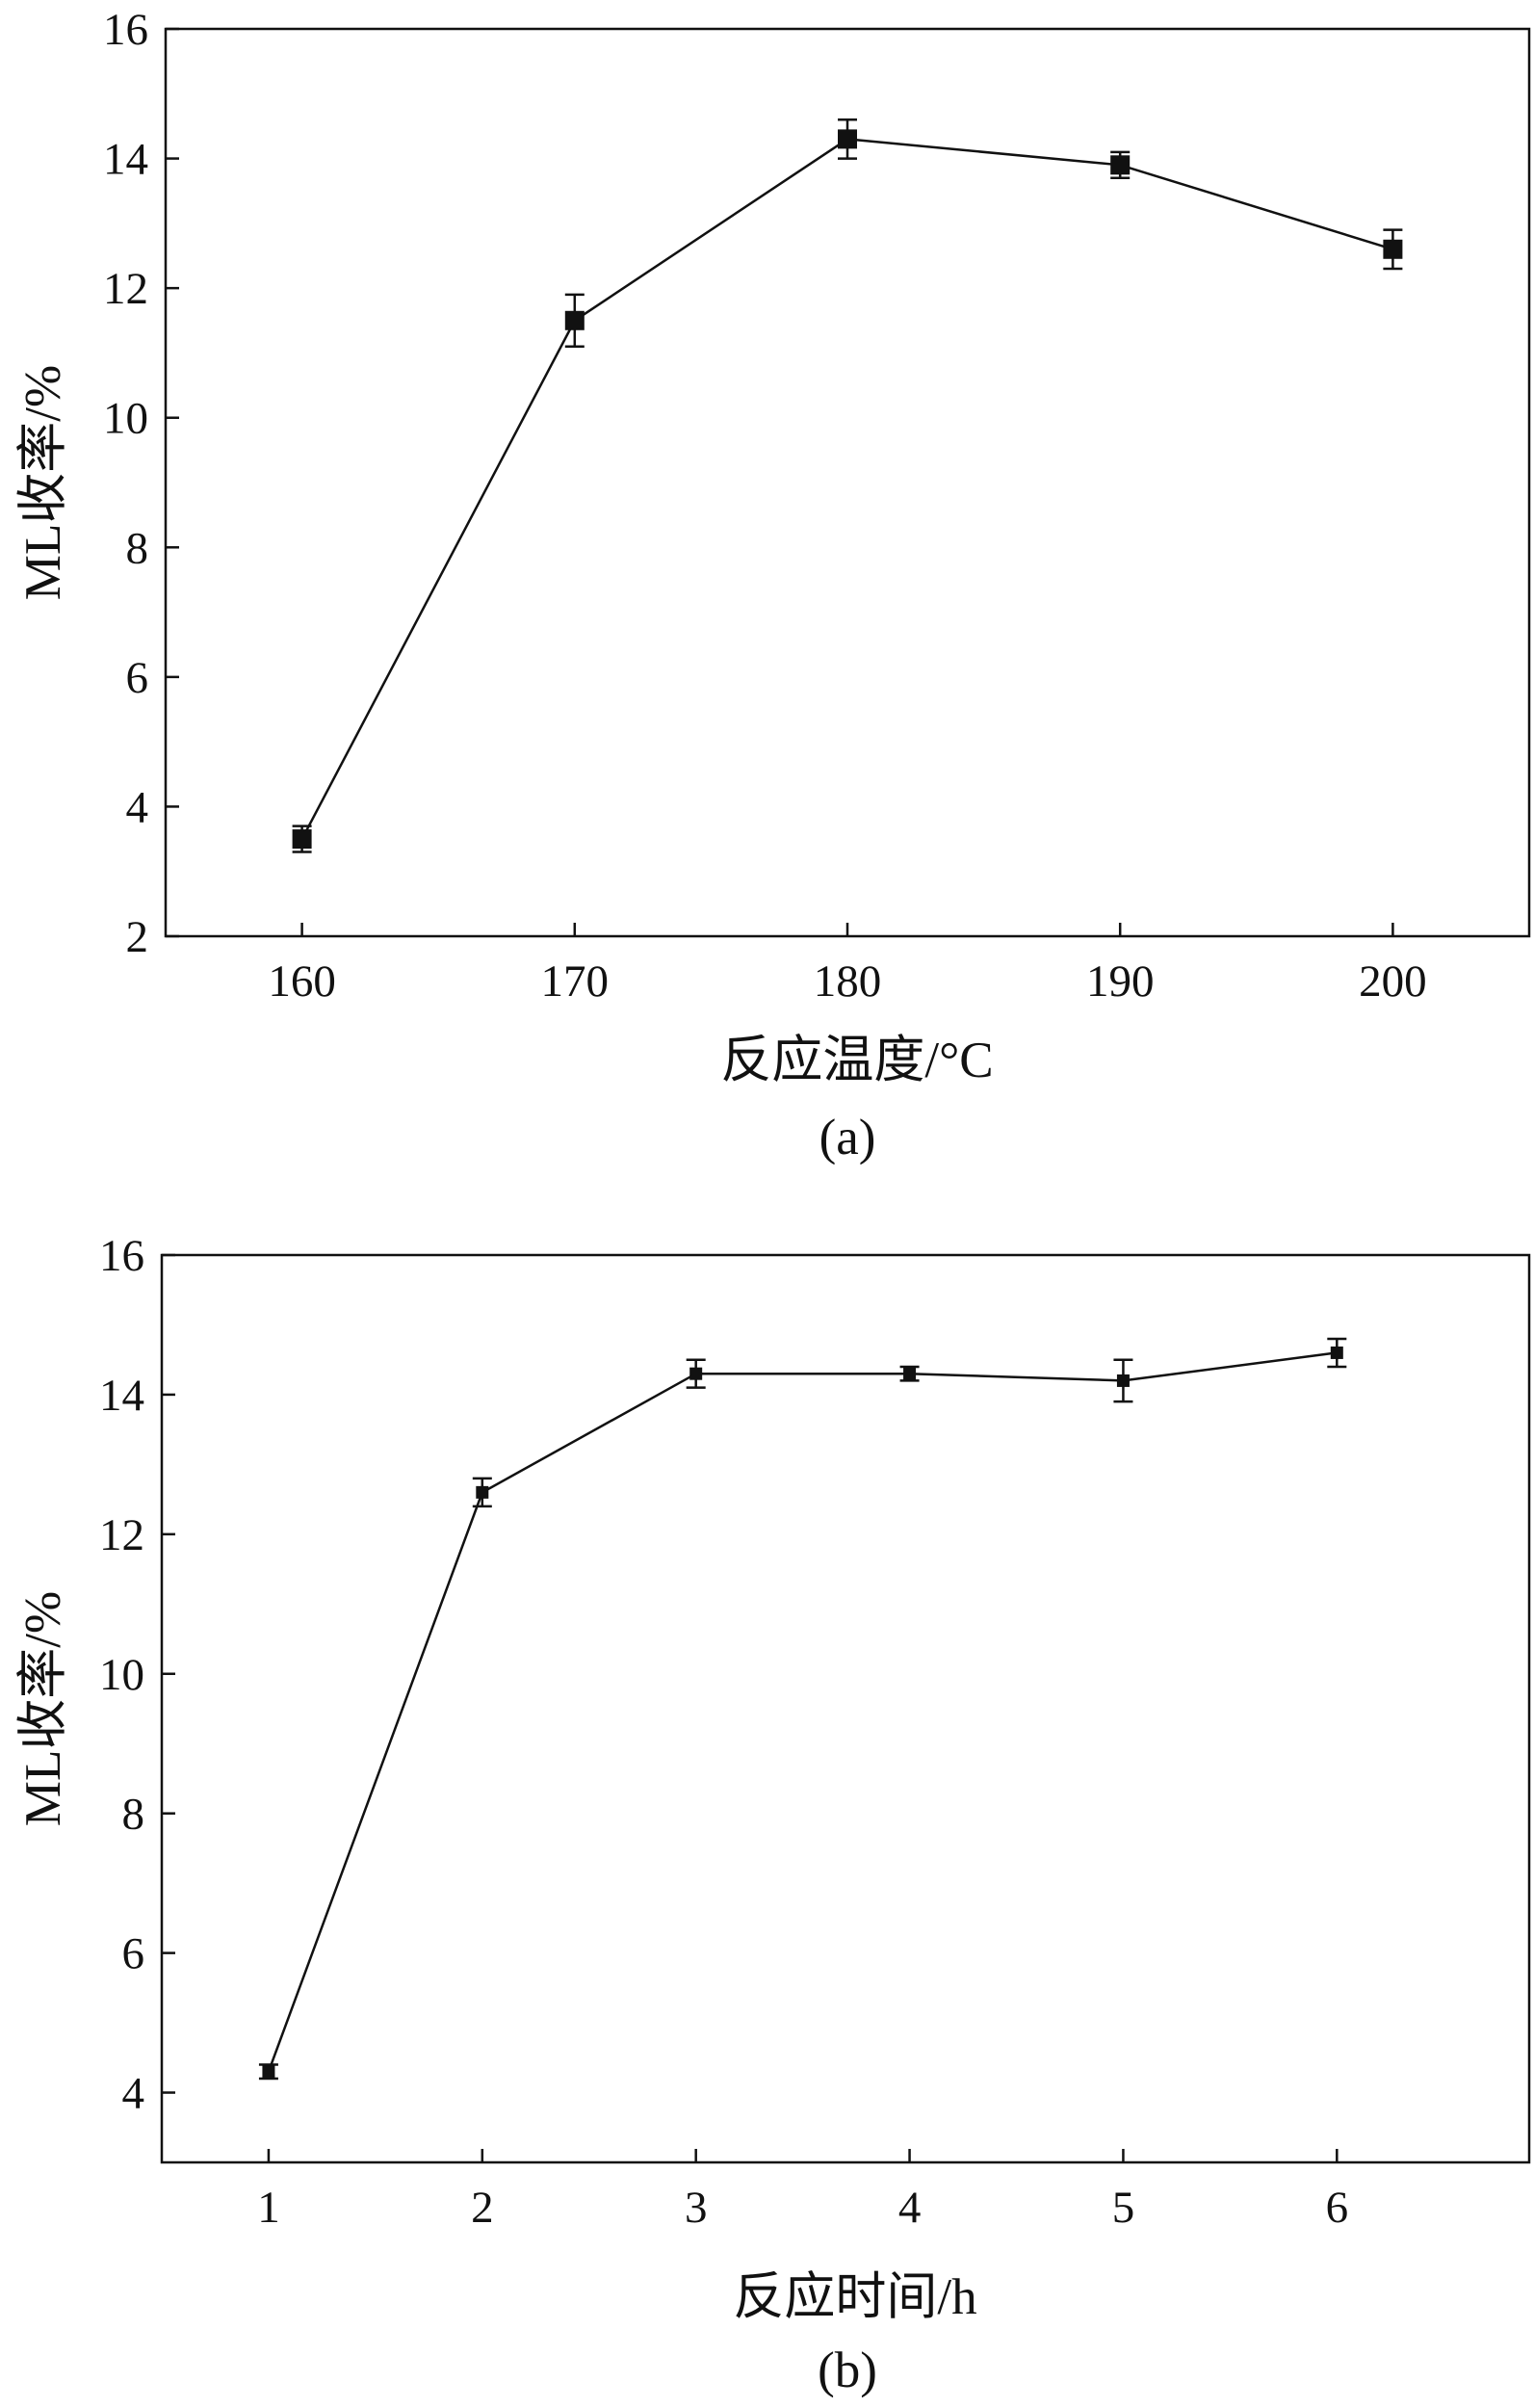 This screenshot has width=1534, height=2408. I want to click on x-tick-label: 190, so click(1121, 981).